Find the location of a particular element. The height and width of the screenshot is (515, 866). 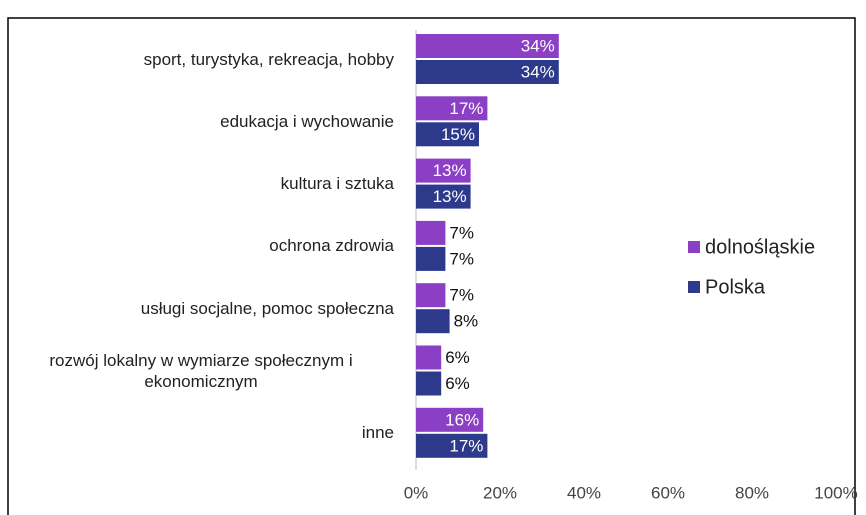

category-label: ochrona zdrowia is located at coordinates (201, 245).